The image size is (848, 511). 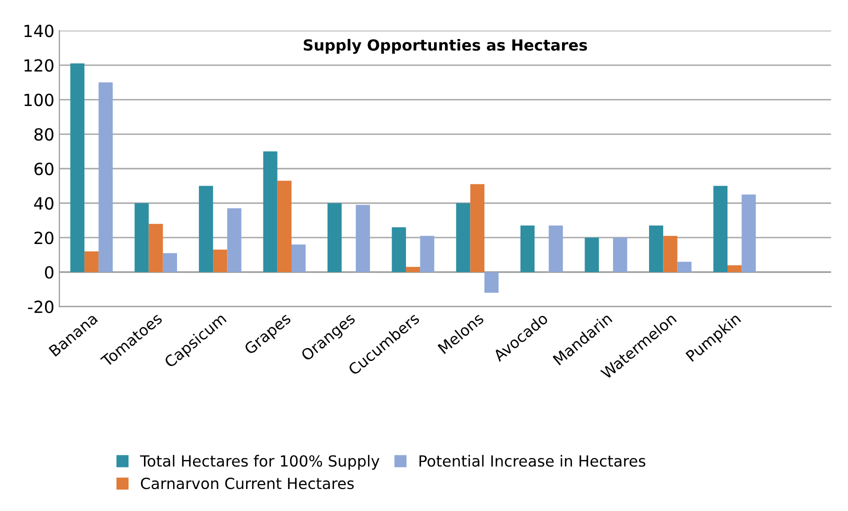 What do you see at coordinates (39, 100) in the screenshot?
I see `y-tick-label: 100` at bounding box center [39, 100].